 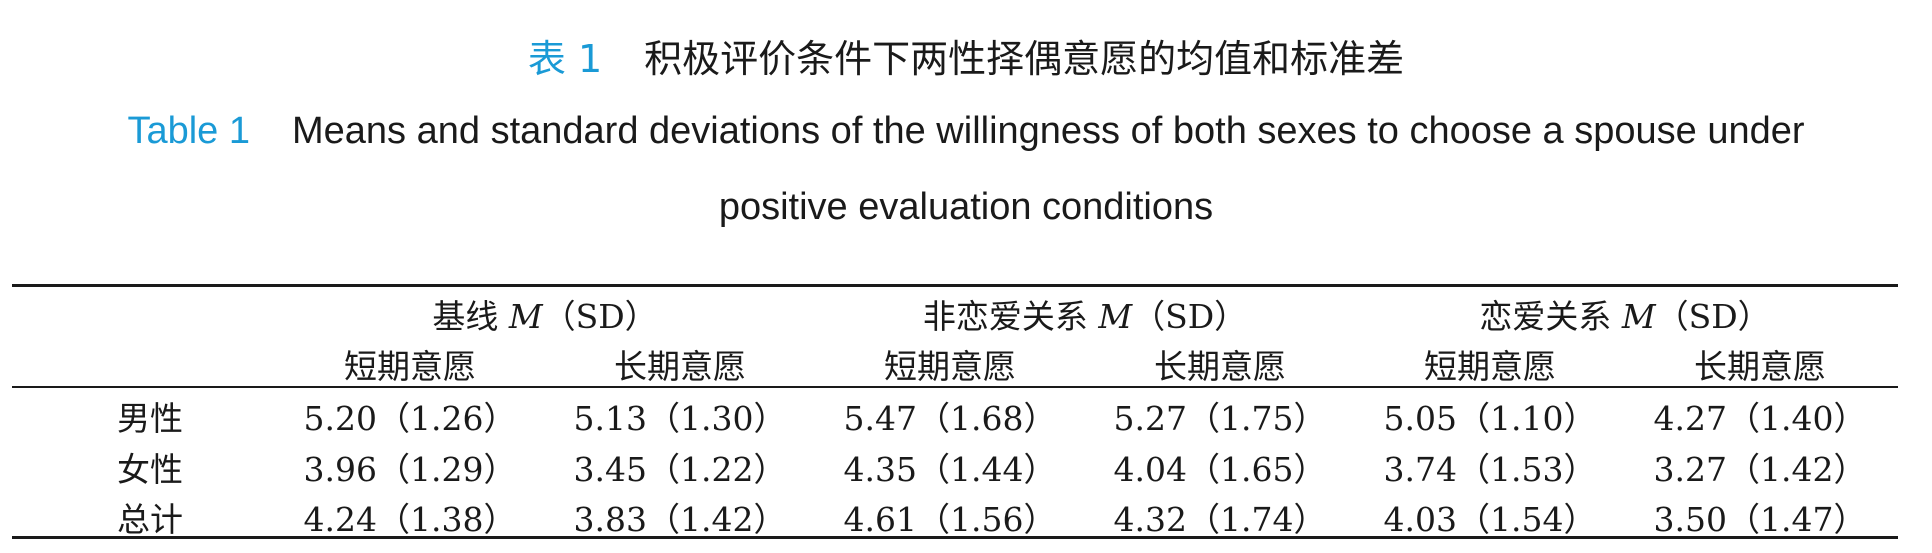 What do you see at coordinates (955, 537) in the screenshot?
I see `table-bottom-rule` at bounding box center [955, 537].